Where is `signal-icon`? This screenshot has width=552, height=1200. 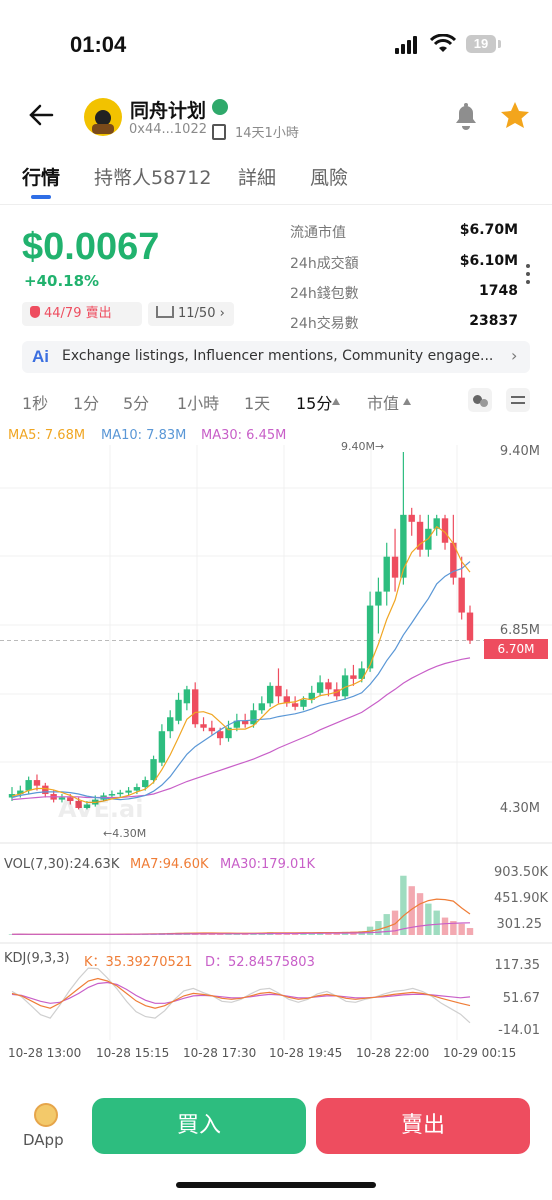 signal-icon is located at coordinates (409, 45).